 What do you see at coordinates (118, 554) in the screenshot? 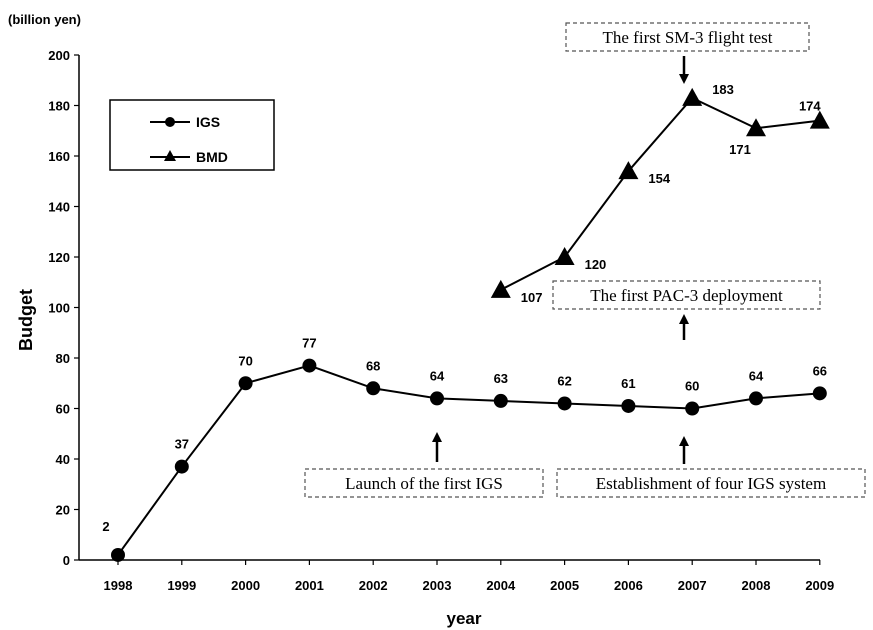
I see `point-igs-1998` at bounding box center [118, 554].